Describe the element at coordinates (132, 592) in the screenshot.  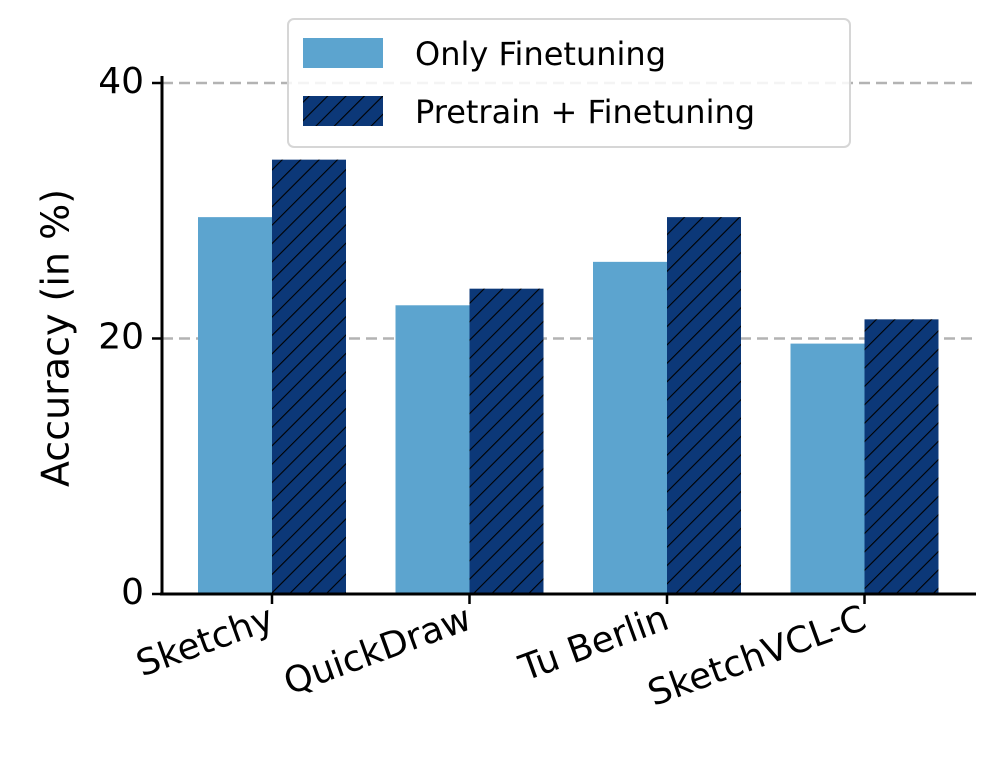
I see `y-tick-label: 0` at that location.